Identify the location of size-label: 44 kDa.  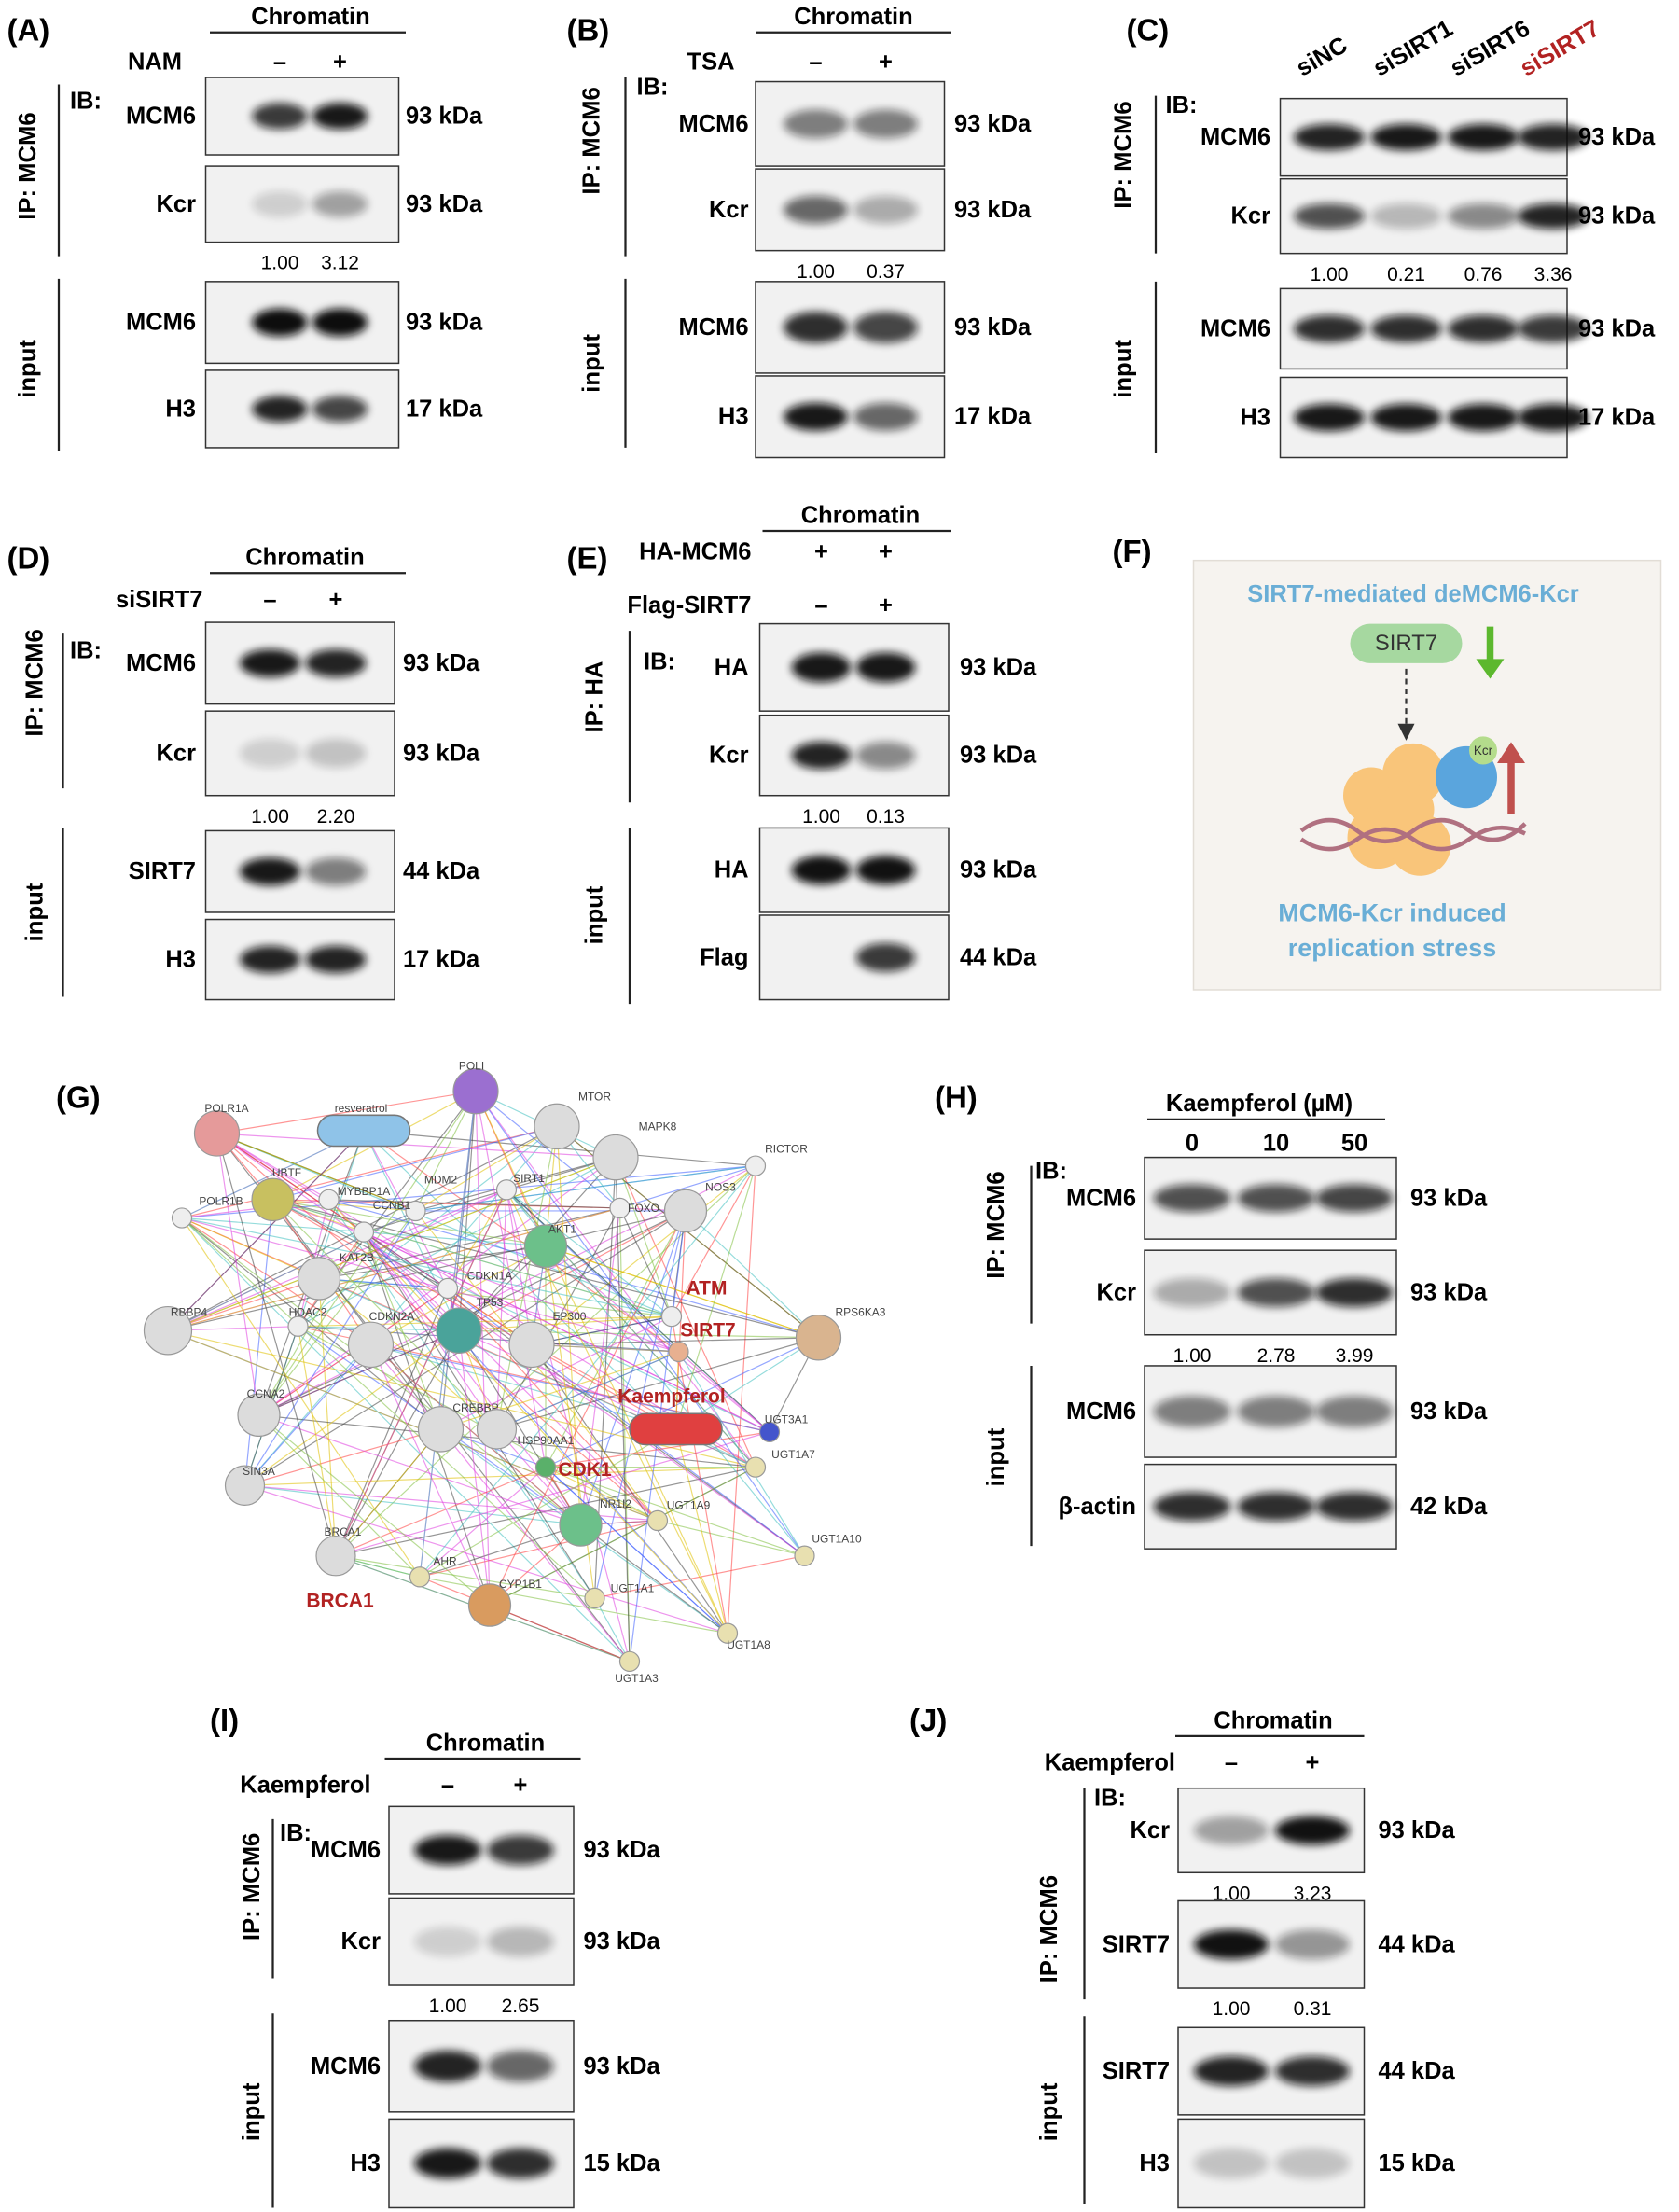
(1418, 2071).